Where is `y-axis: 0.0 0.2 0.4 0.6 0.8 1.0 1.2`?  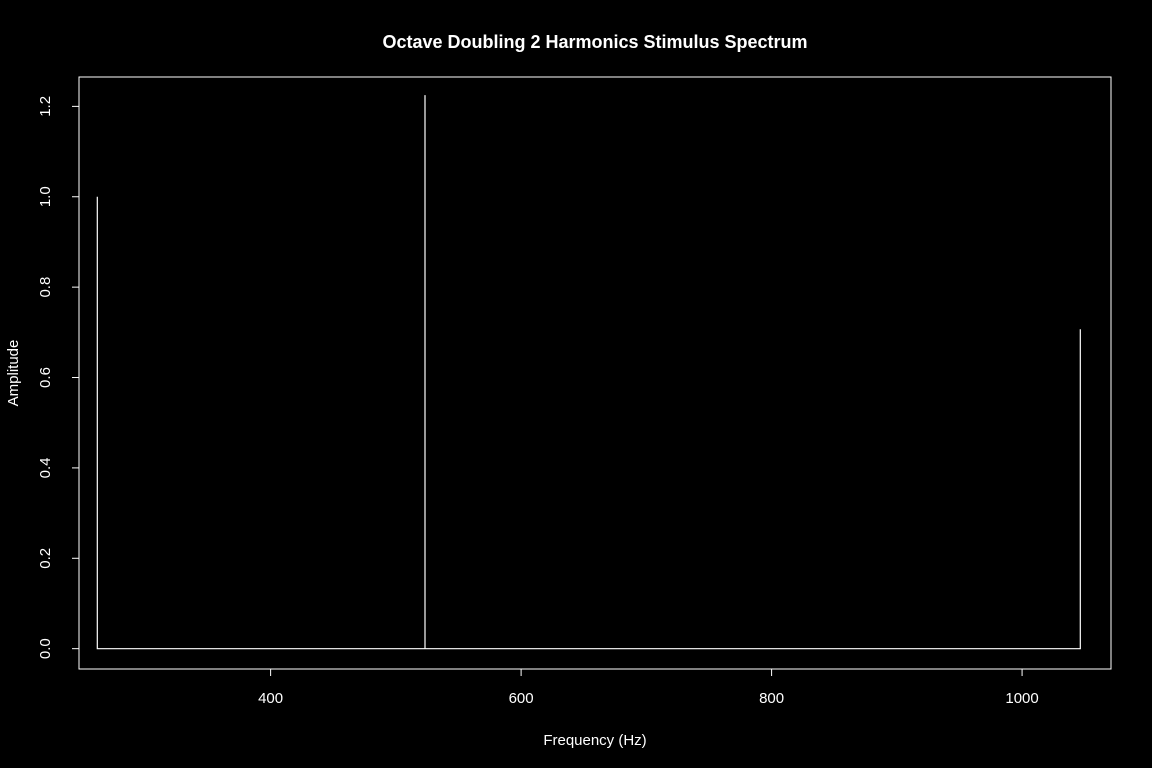 y-axis: 0.0 0.2 0.4 0.6 0.8 1.0 1.2 is located at coordinates (58, 377).